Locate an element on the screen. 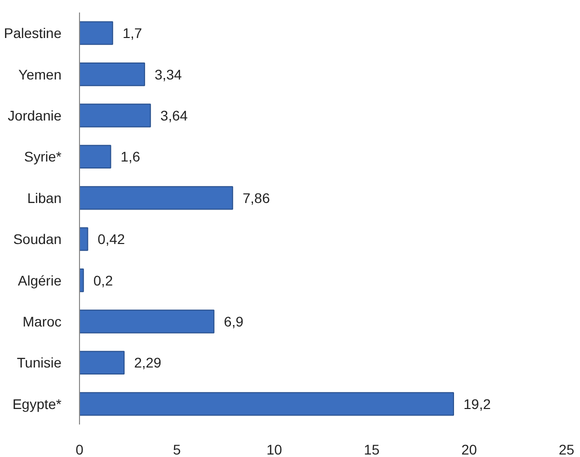 The width and height of the screenshot is (580, 457). data-label: 1,7 is located at coordinates (132, 33).